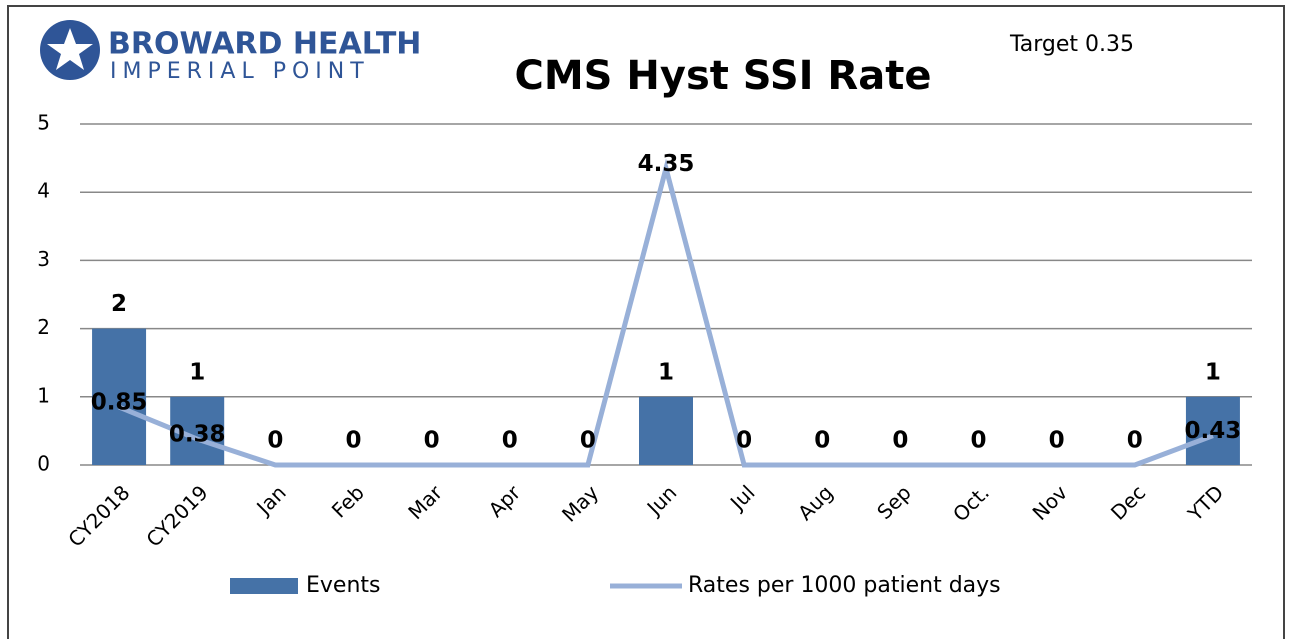  I want to click on x-tick-label: Jul, so click(741, 497).